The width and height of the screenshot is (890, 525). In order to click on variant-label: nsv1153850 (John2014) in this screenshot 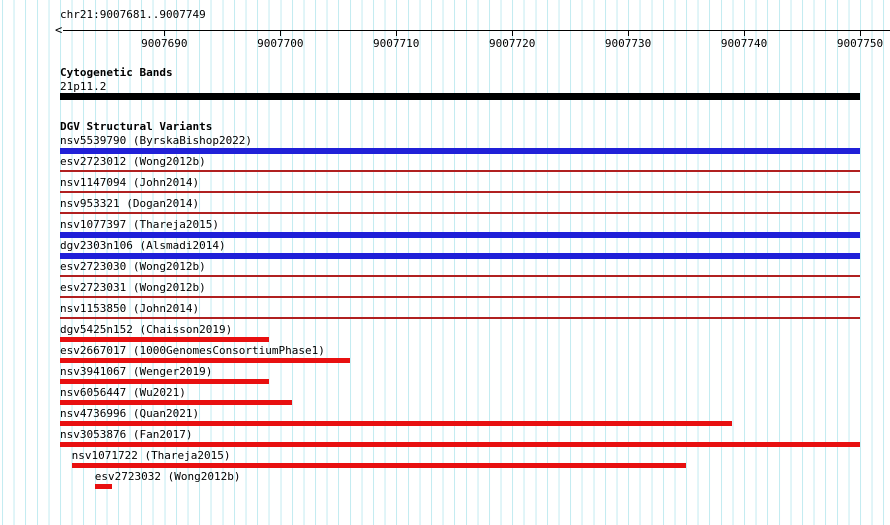, I will do `click(130, 308)`.